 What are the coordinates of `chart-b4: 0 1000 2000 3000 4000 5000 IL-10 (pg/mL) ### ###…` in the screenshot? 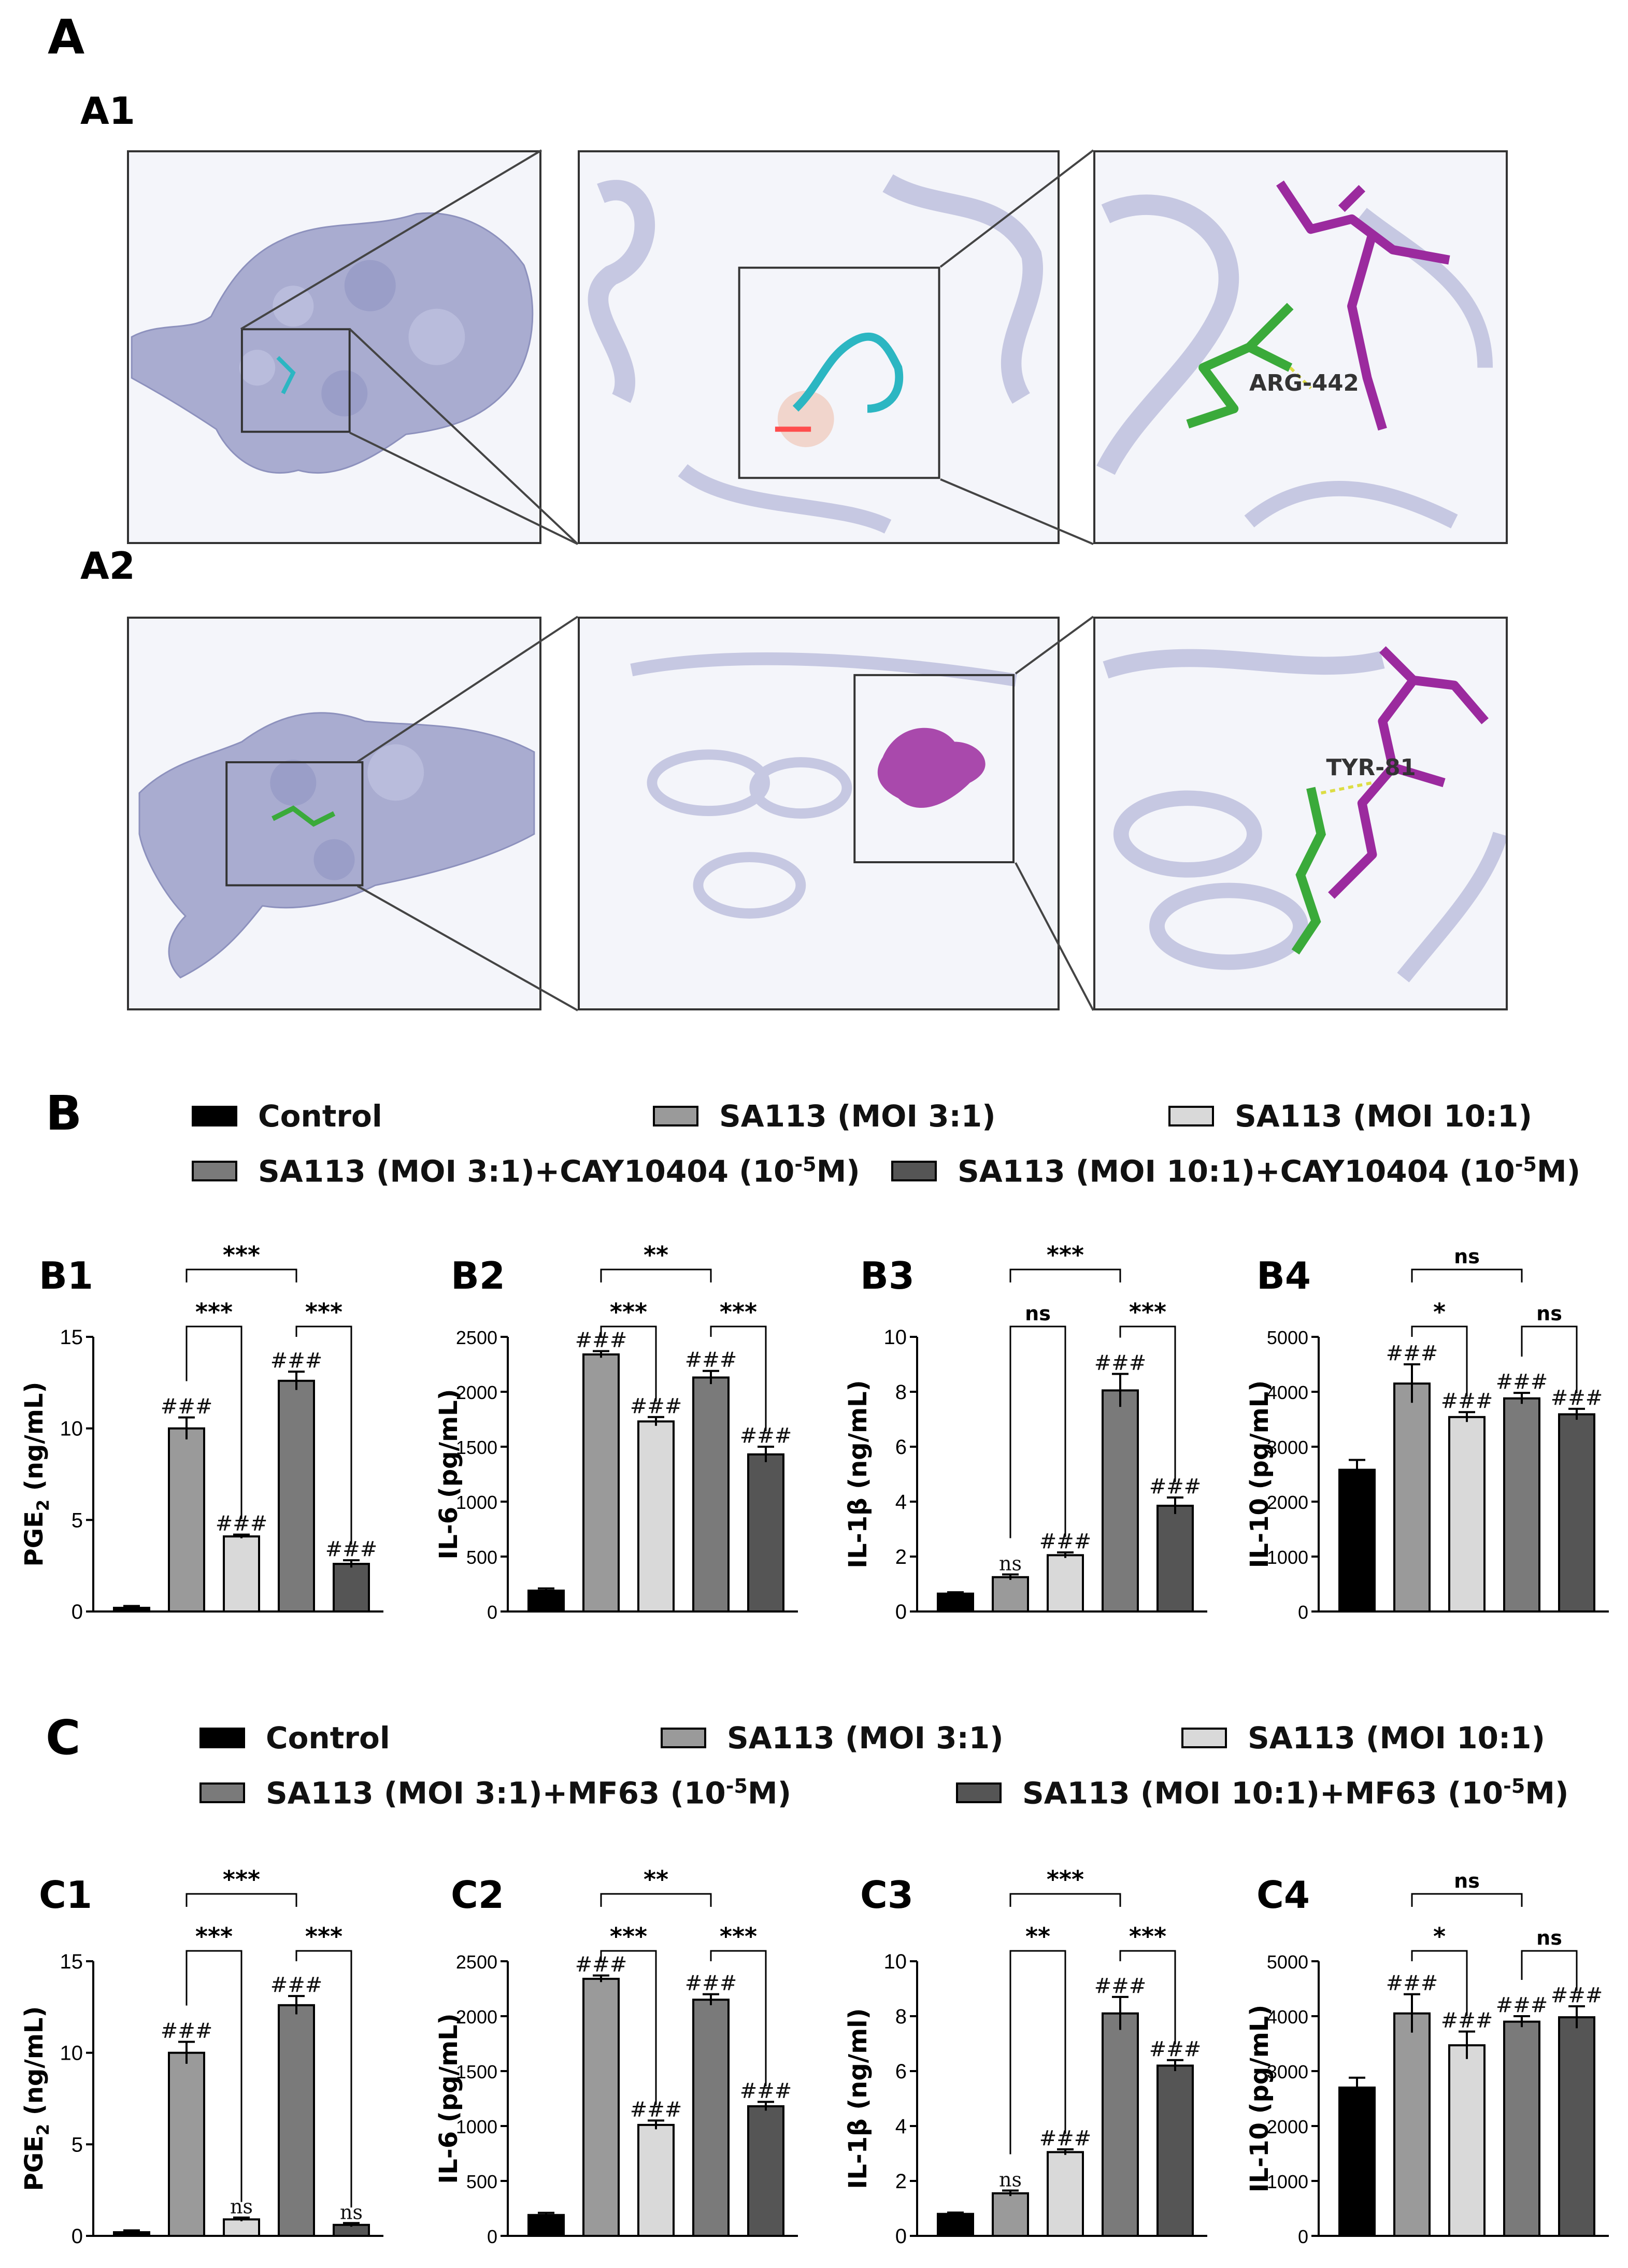 It's located at (1425, 1437).